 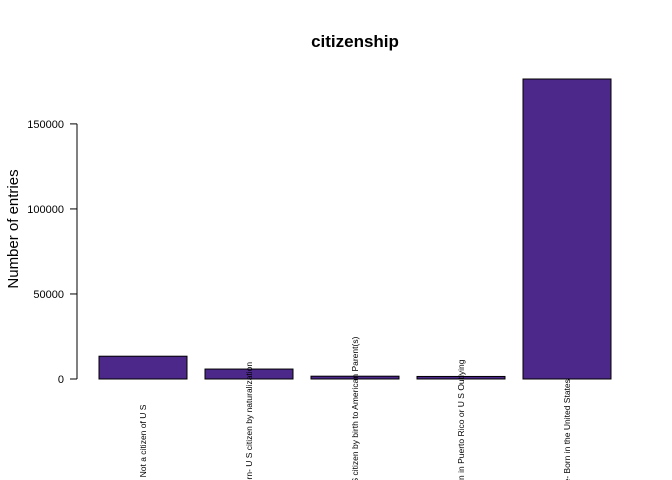 What do you see at coordinates (13, 228) in the screenshot?
I see `y-axis-label: Number of entries` at bounding box center [13, 228].